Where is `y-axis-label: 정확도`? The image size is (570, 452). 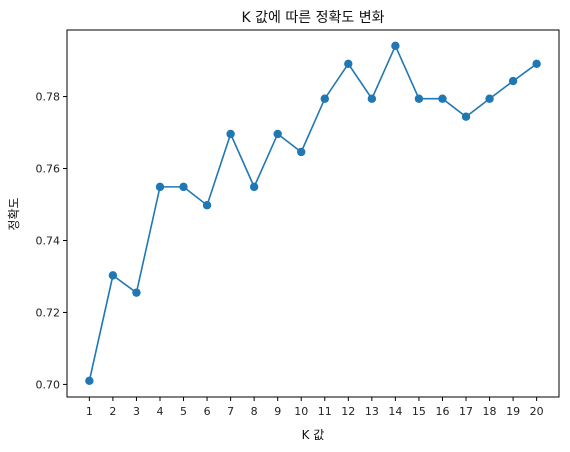
y-axis-label: 정확도 is located at coordinates (14, 213).